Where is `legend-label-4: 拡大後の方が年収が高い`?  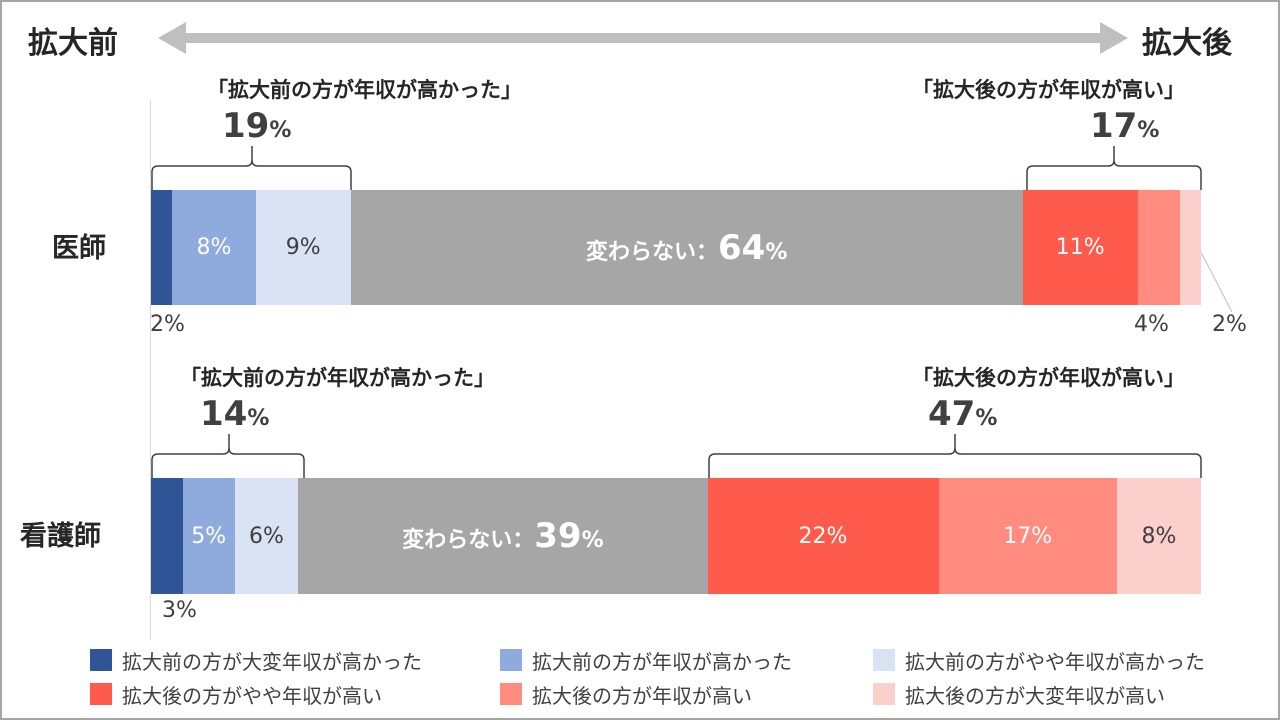 legend-label-4: 拡大後の方が年収が高い is located at coordinates (642, 695).